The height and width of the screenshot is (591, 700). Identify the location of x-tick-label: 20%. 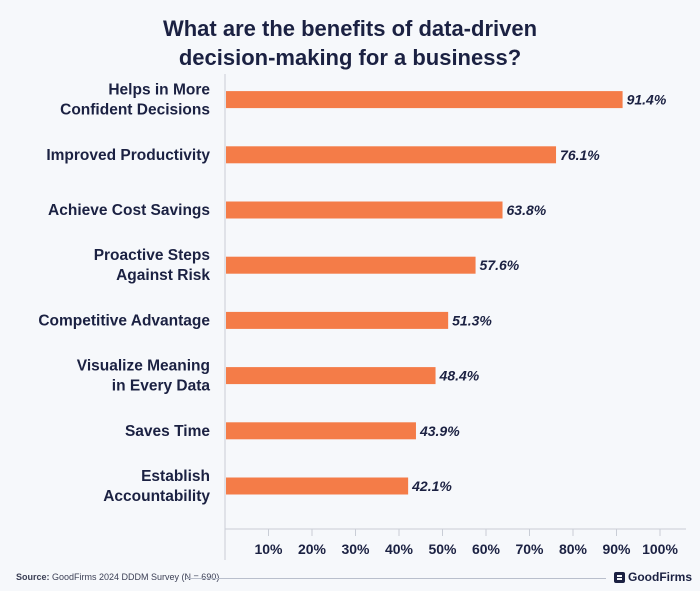
(312, 549).